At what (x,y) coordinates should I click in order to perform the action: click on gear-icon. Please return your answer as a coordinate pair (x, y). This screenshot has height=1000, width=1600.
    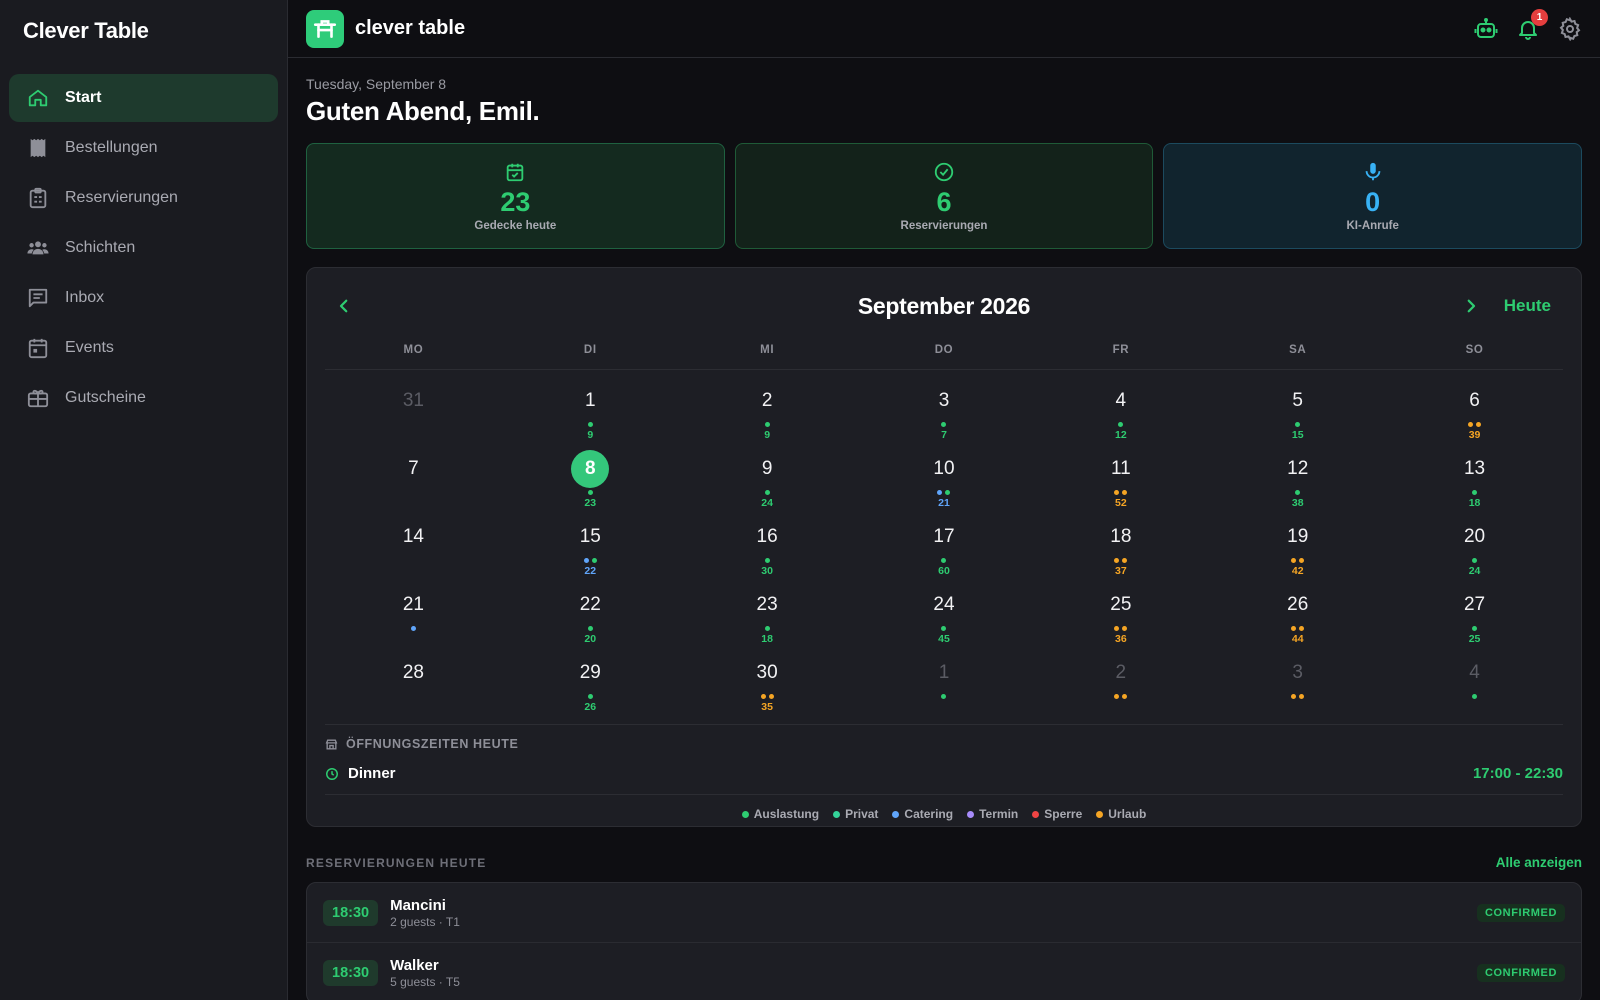
    Looking at the image, I should click on (1570, 28).